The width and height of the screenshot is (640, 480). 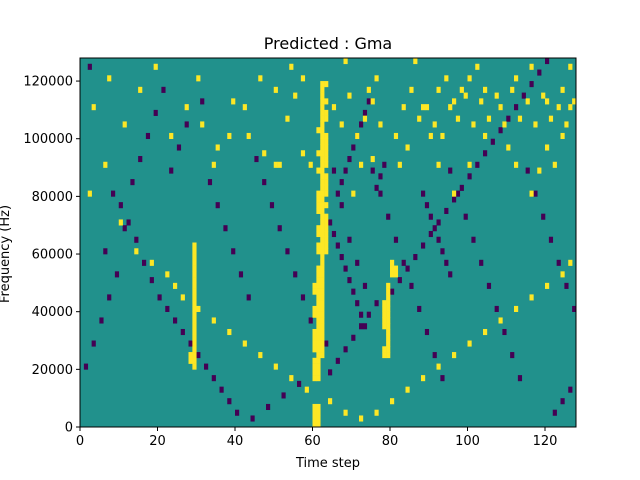 What do you see at coordinates (52, 197) in the screenshot?
I see `y-tick-label: 80000` at bounding box center [52, 197].